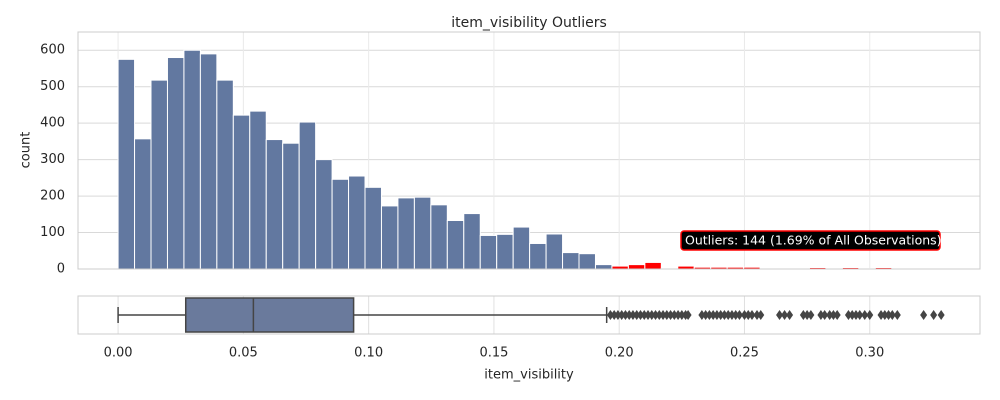  I want to click on x-tick-label: 0.10, so click(368, 353).